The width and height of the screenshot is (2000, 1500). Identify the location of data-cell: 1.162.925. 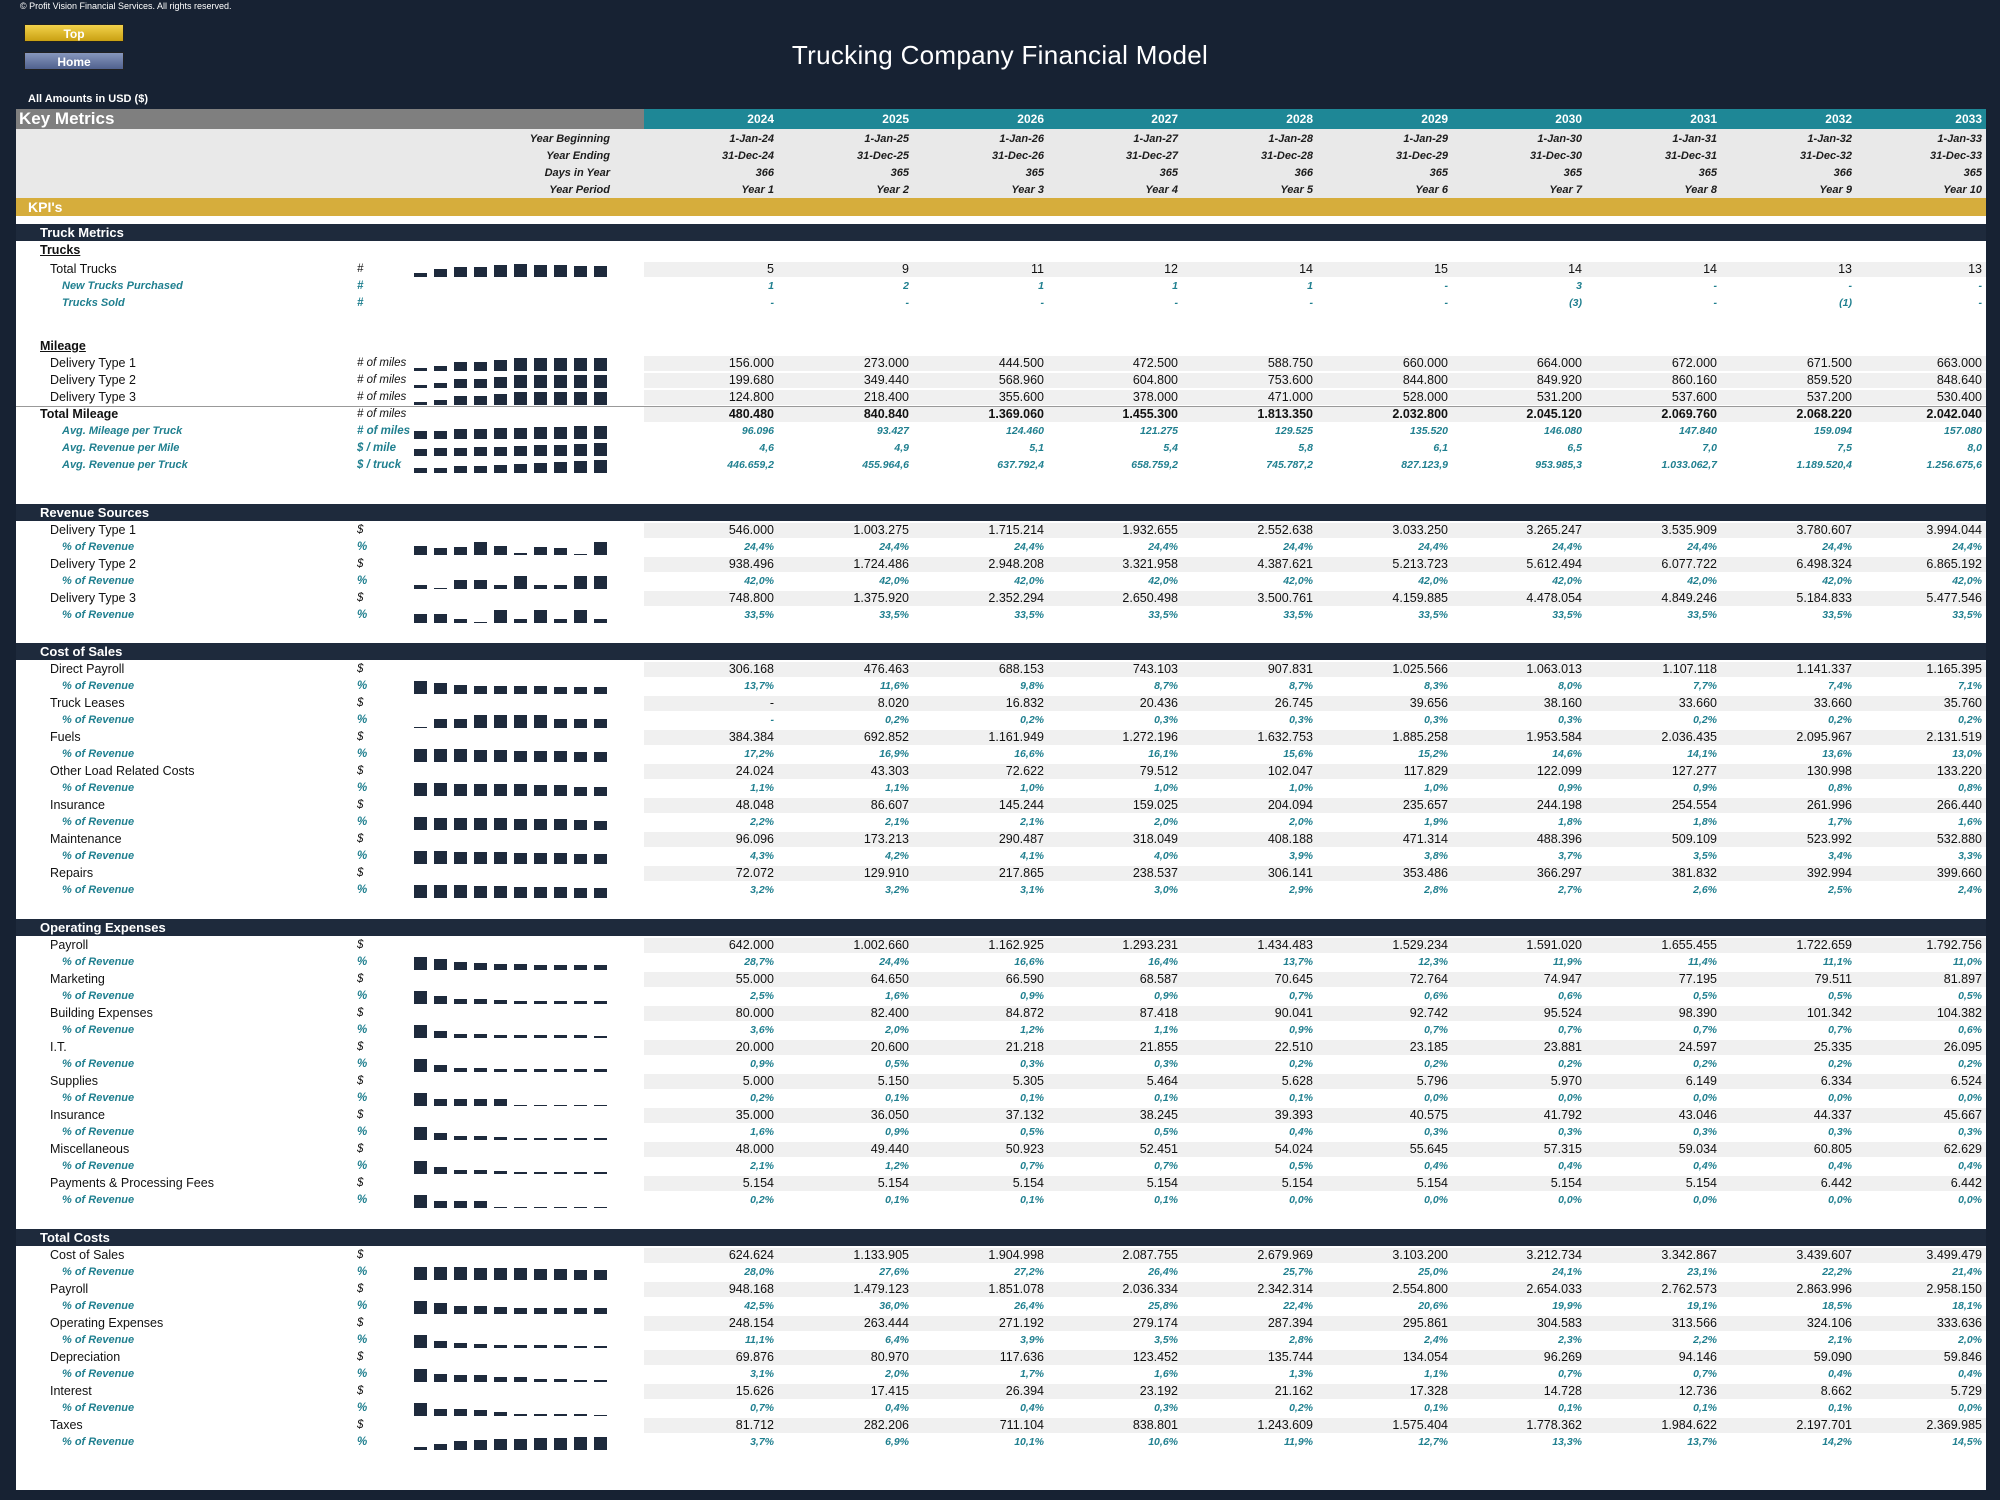
(1016, 945).